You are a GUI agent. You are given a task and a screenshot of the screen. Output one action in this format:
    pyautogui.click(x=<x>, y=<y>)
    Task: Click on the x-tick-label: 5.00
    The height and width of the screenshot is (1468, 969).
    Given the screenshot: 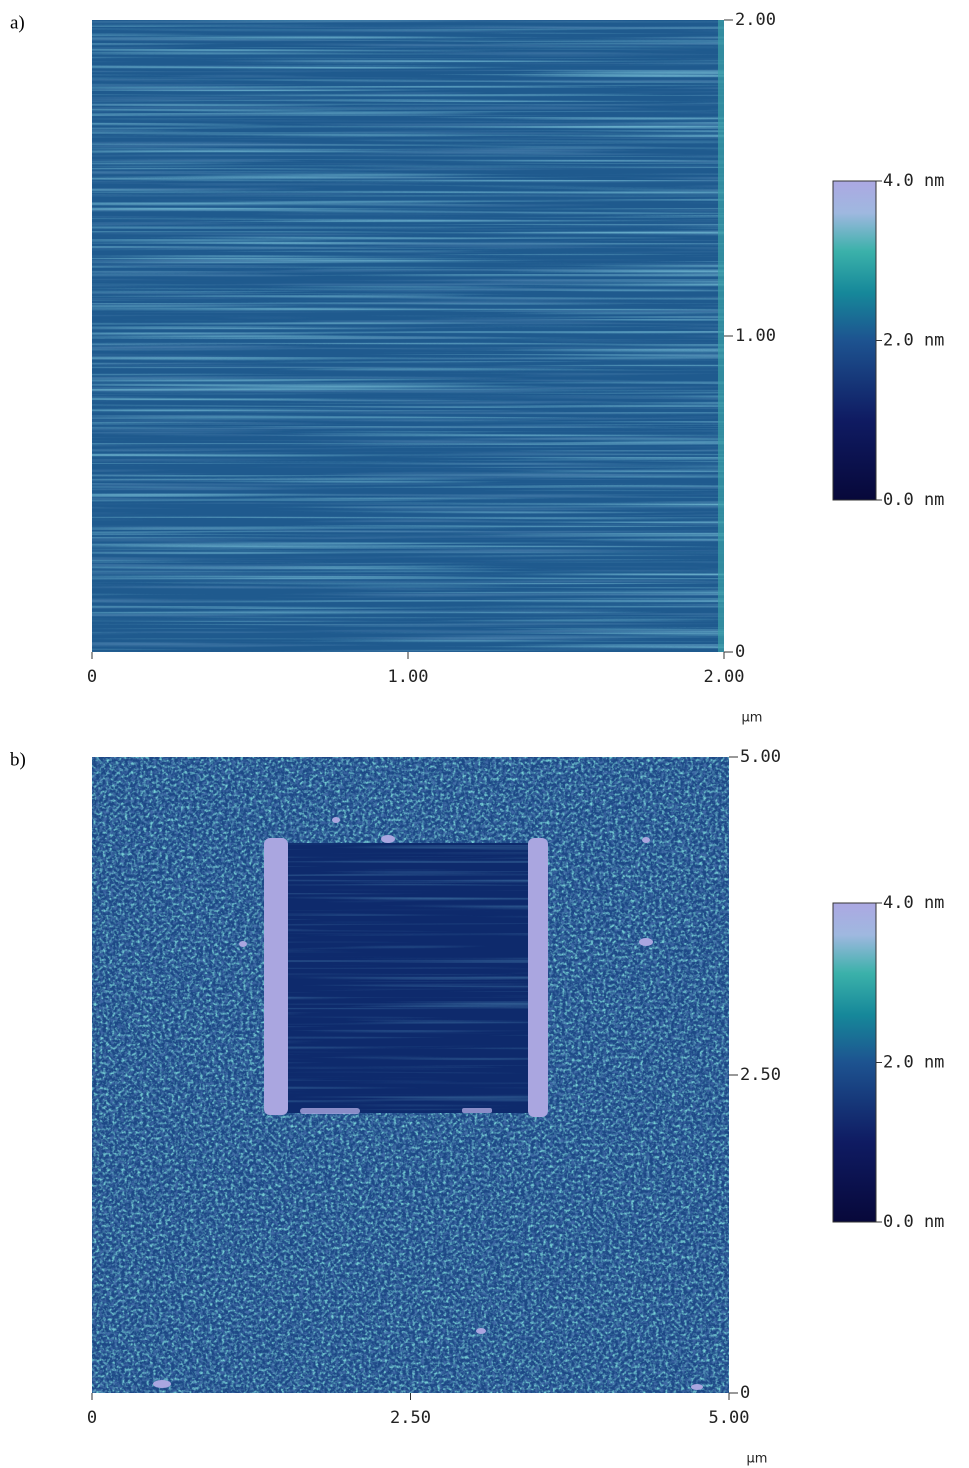 What is the action you would take?
    pyautogui.click(x=729, y=1418)
    